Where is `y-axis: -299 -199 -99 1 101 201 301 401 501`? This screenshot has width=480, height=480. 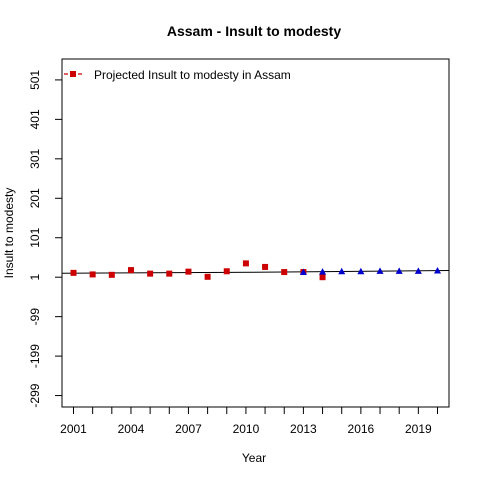
y-axis: -299 -199 -99 1 101 201 301 401 501 is located at coordinates (45, 239).